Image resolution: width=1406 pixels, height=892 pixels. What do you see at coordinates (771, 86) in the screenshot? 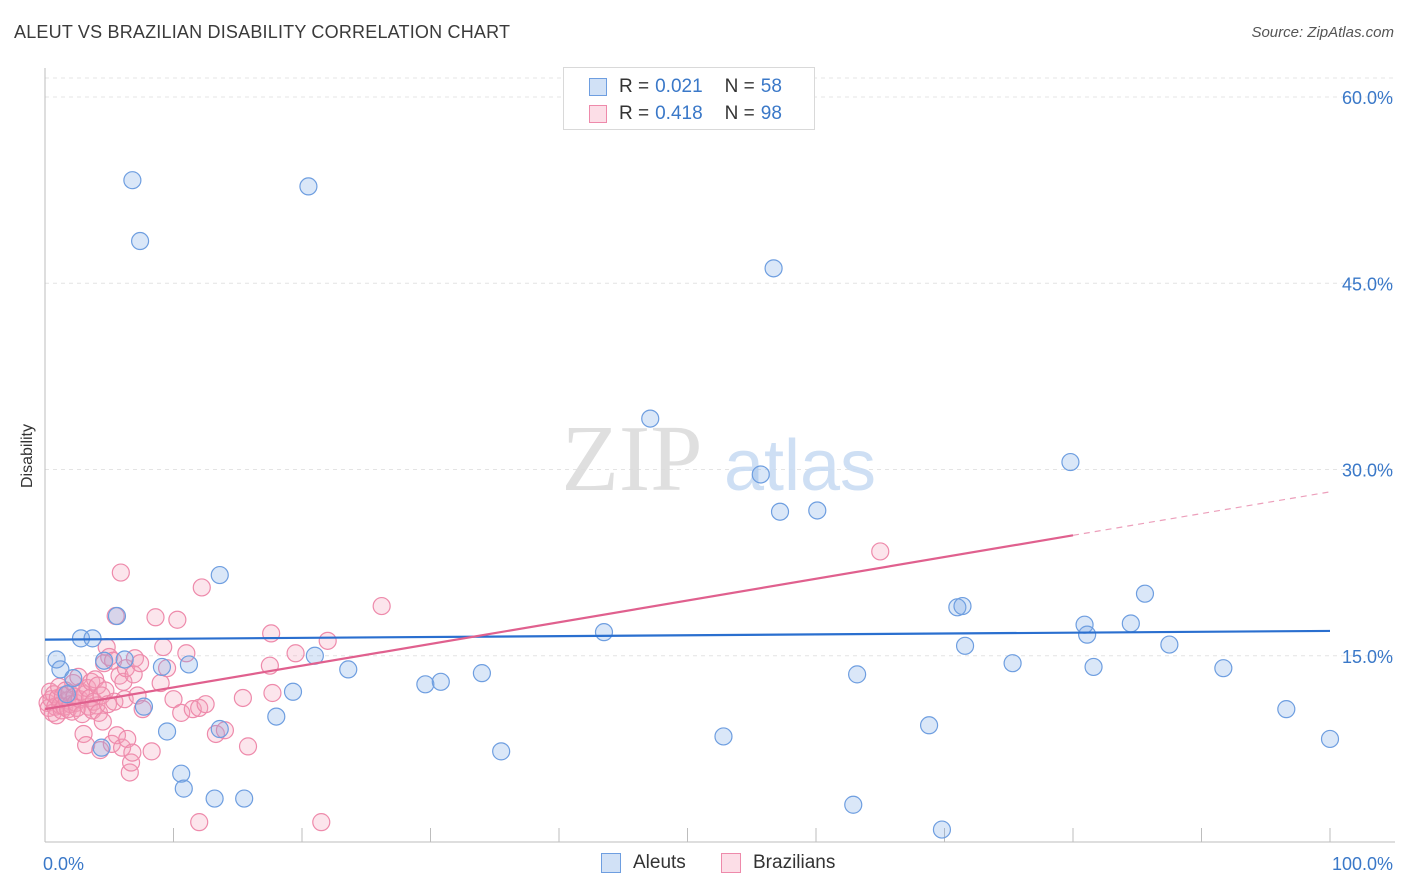
I see `n-value: 58` at bounding box center [771, 86].